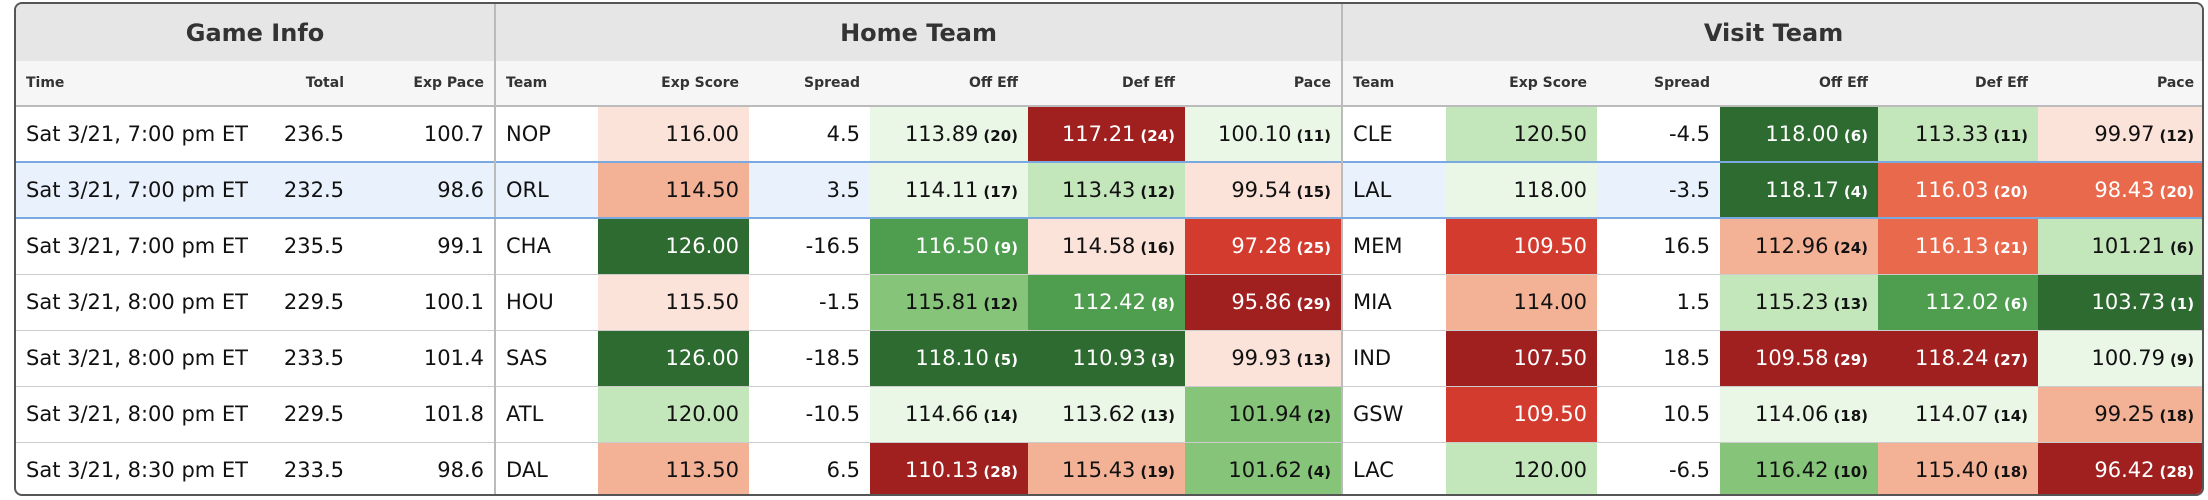  I want to click on cell: 229.5, so click(303, 414).